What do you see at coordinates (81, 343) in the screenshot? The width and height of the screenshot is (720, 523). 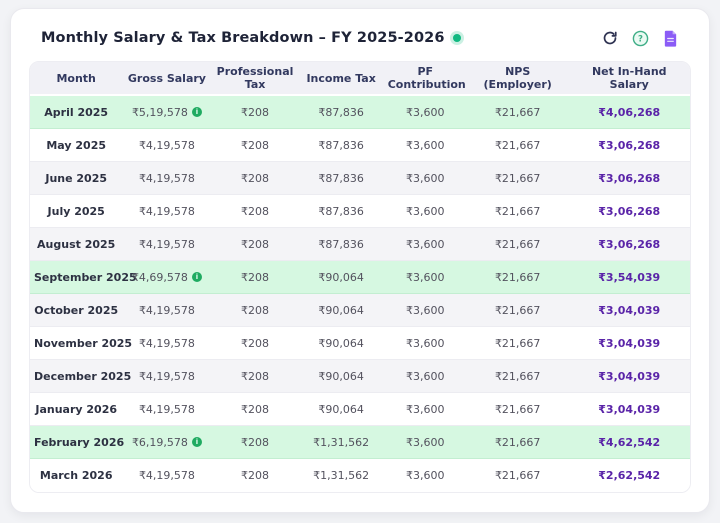 I see `cell-month: November 2025` at bounding box center [81, 343].